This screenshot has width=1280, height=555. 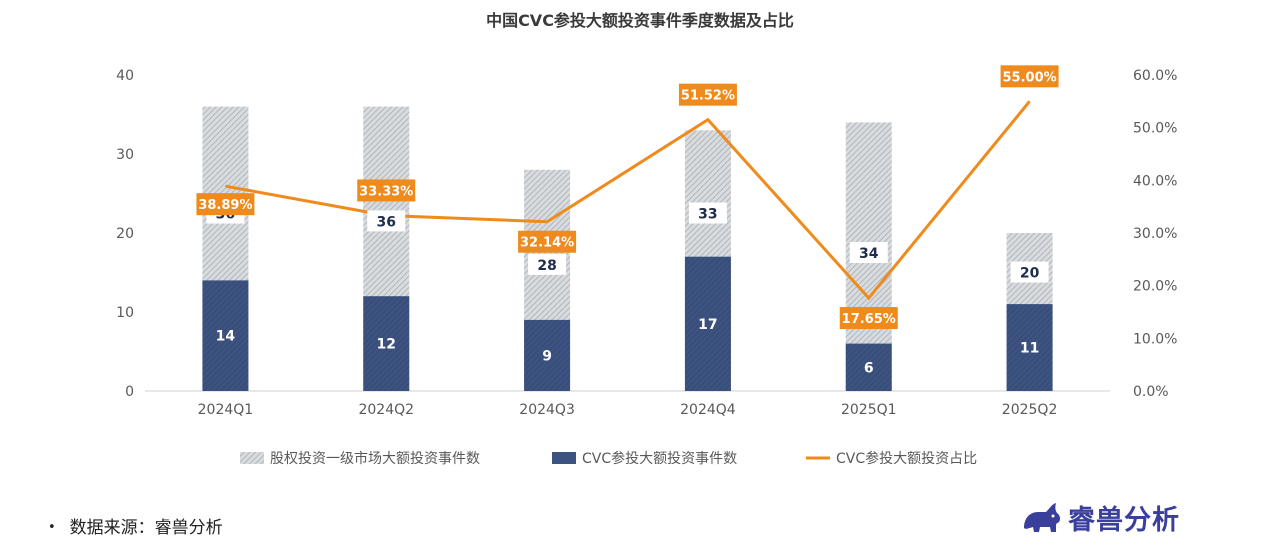 I want to click on x-tick-label: 2025Q2, so click(x=1030, y=410).